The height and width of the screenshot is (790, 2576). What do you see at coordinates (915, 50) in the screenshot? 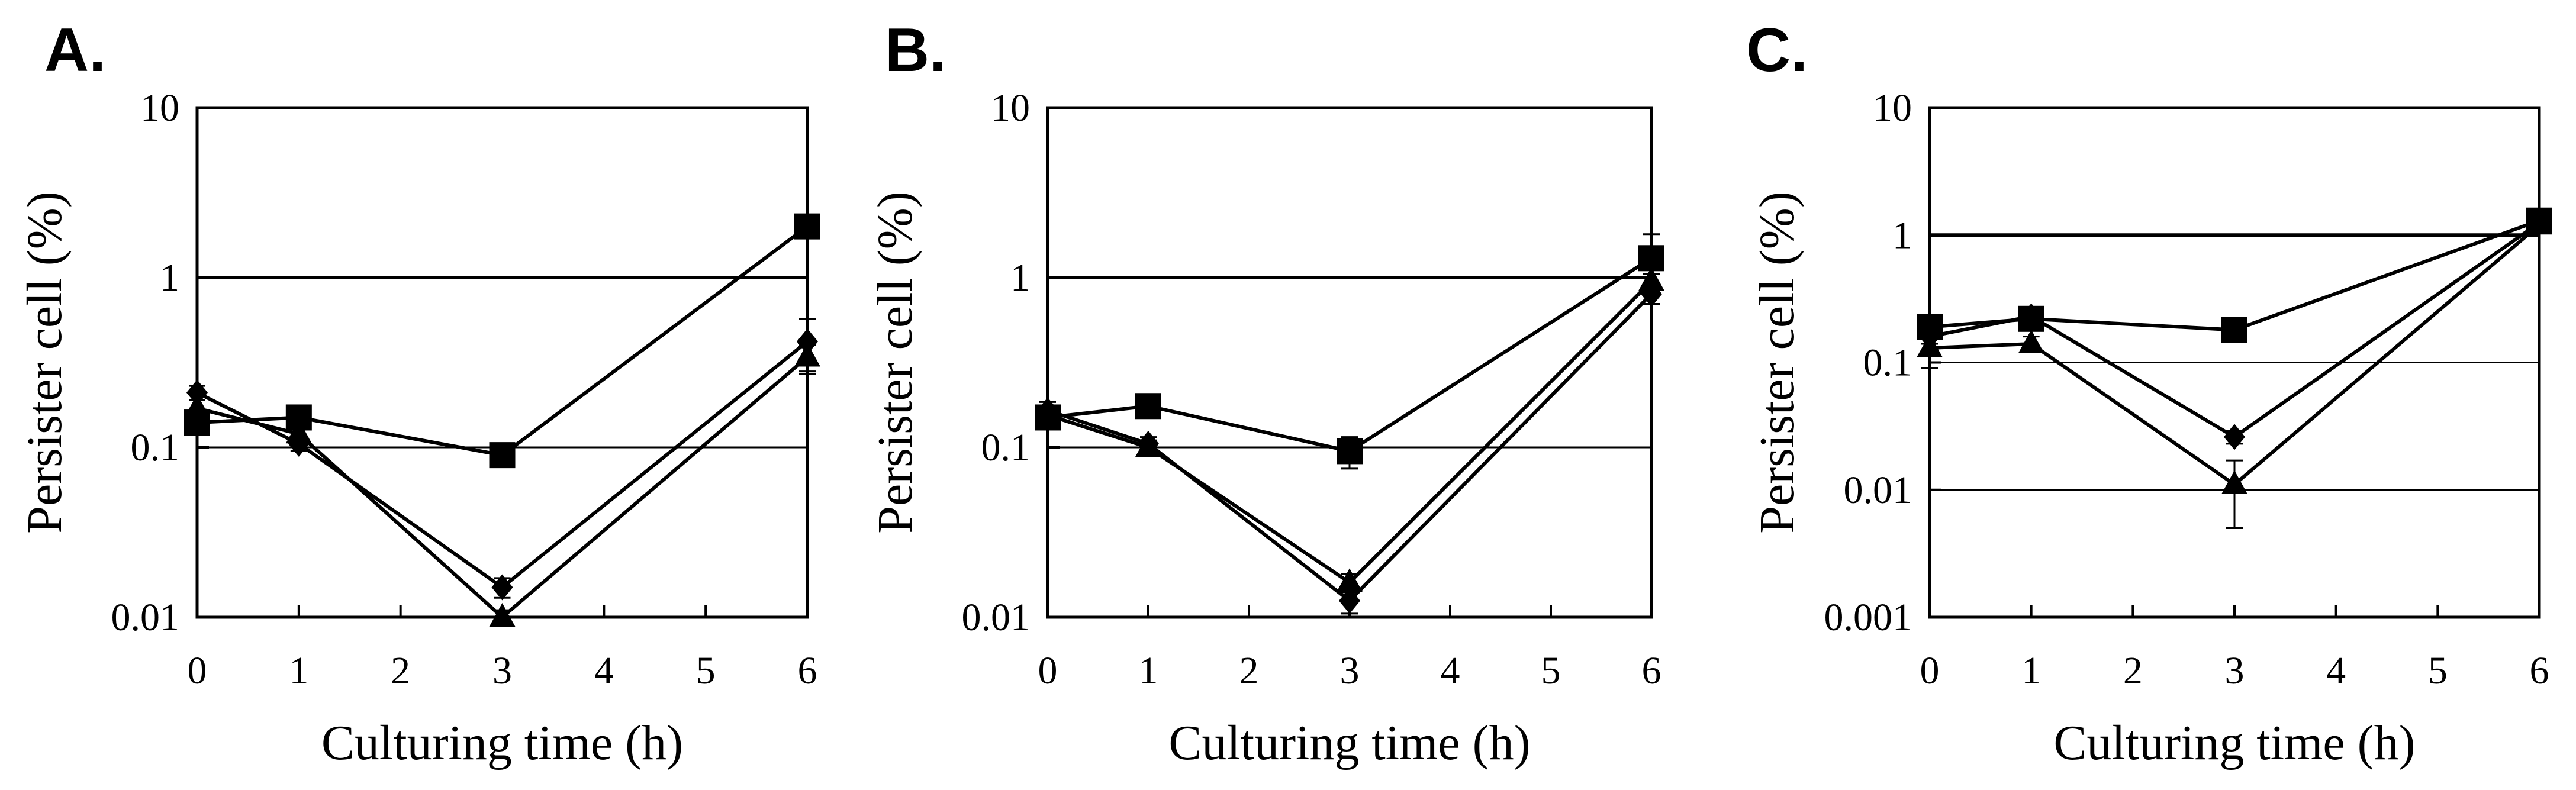
I see `panel-letter: B.` at bounding box center [915, 50].